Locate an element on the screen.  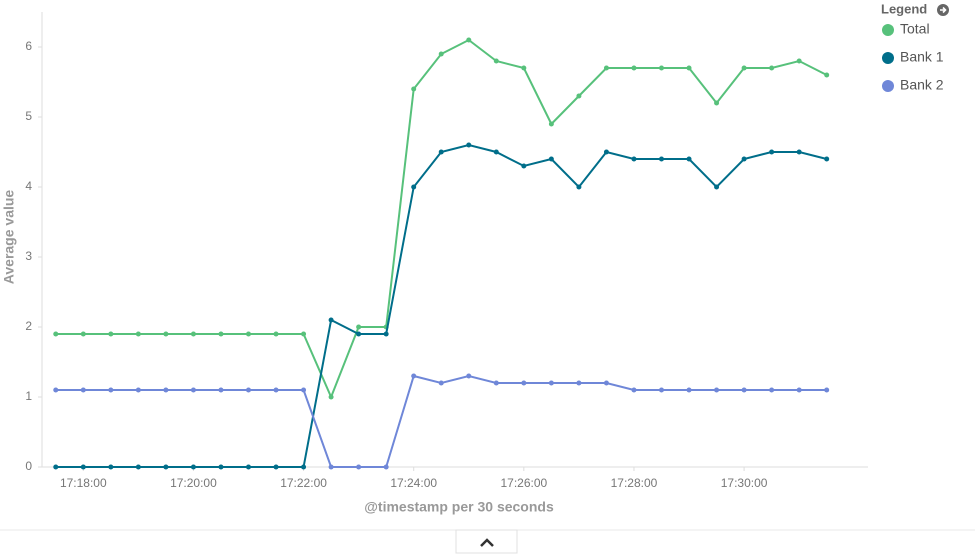
x-tick-label: 17:26:00 is located at coordinates (523, 483).